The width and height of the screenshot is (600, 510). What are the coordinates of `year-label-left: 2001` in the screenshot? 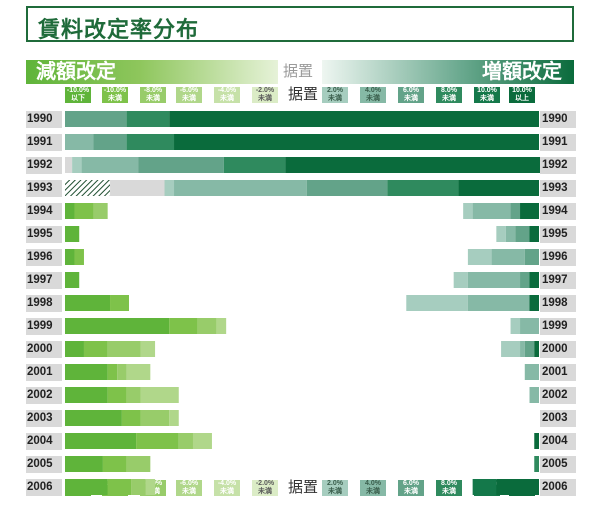 It's located at (44, 372).